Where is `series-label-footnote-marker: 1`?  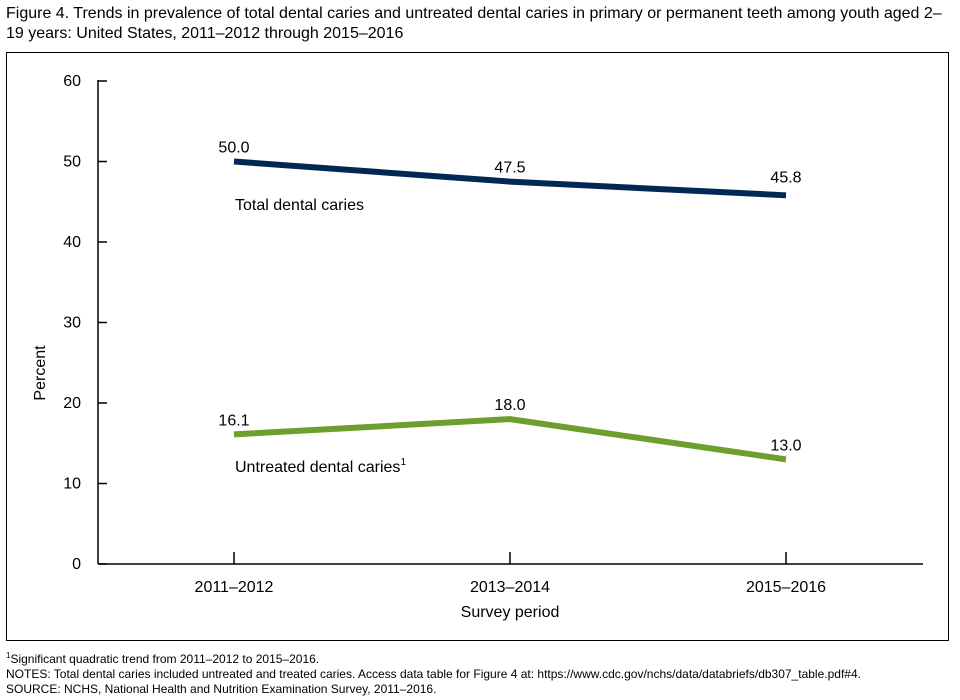 series-label-footnote-marker: 1 is located at coordinates (403, 462).